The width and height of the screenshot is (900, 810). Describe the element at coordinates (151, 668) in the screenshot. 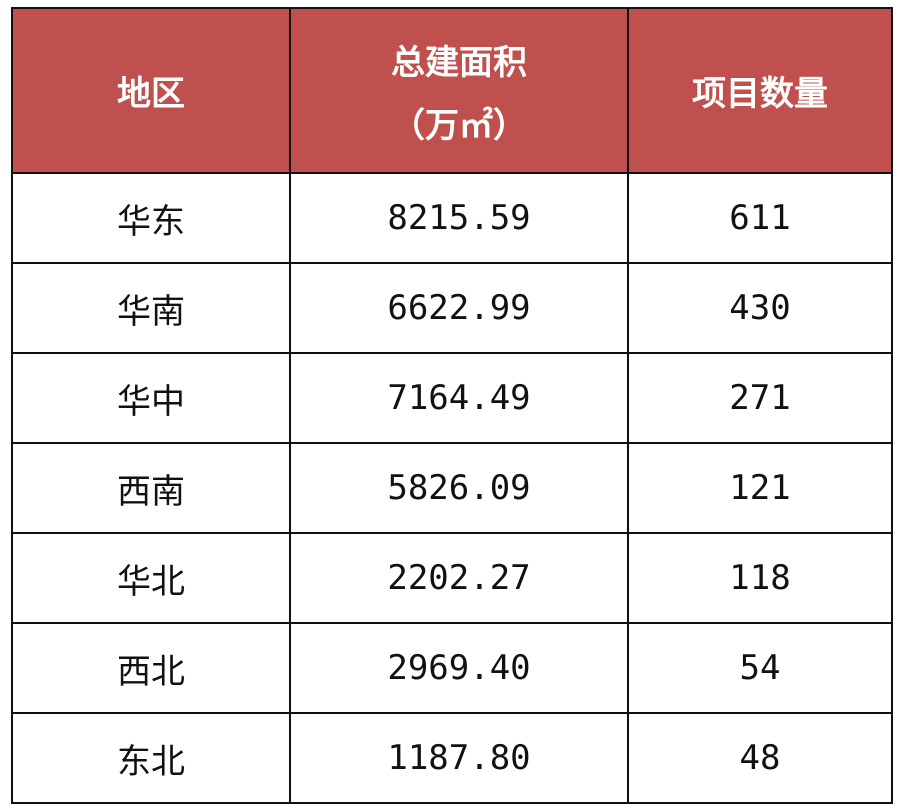

I see `region-cell: 西北` at that location.